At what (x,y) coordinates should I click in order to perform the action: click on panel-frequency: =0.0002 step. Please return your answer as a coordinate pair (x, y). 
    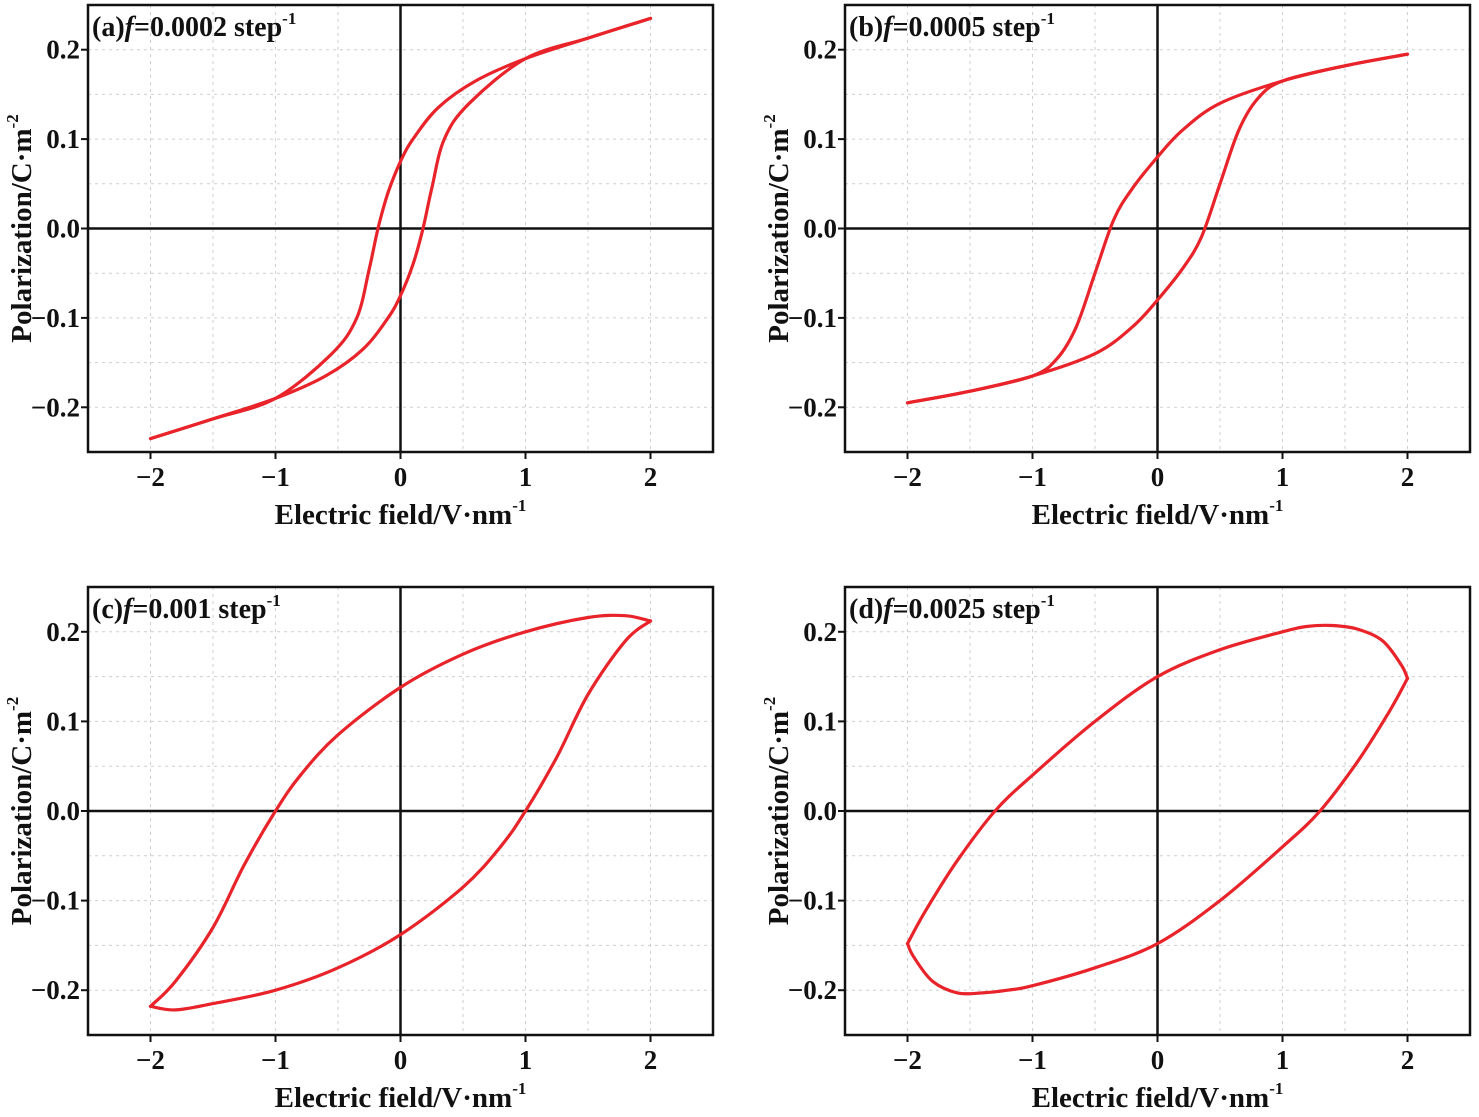
    Looking at the image, I should click on (208, 27).